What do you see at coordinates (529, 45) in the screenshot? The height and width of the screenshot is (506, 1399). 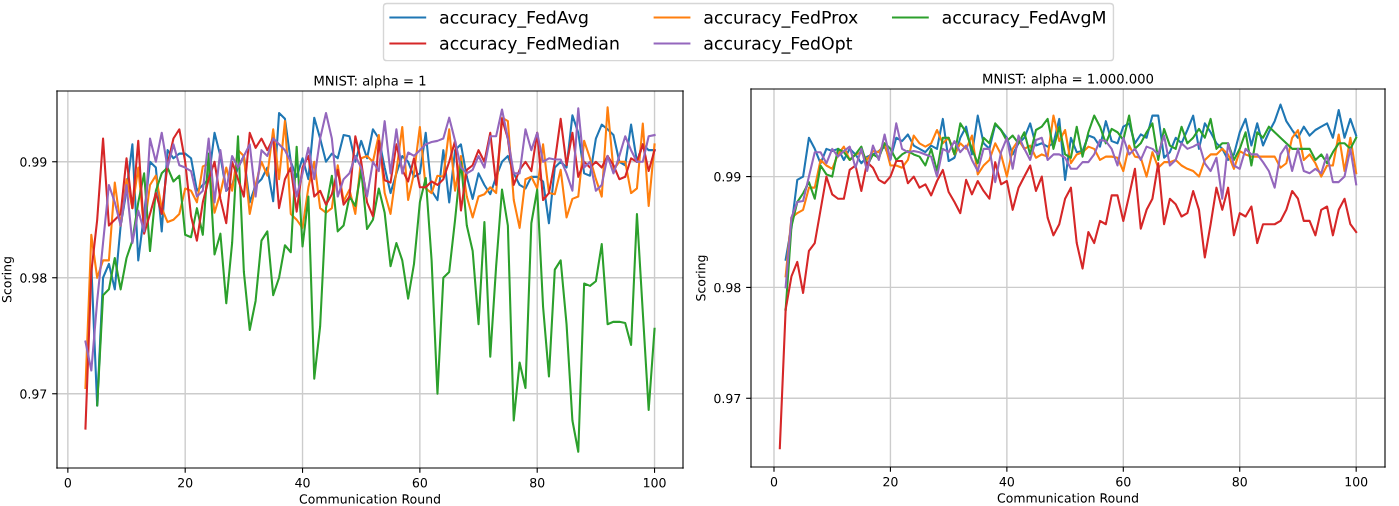 I see `legend-label: accuracy_FedMedian` at bounding box center [529, 45].